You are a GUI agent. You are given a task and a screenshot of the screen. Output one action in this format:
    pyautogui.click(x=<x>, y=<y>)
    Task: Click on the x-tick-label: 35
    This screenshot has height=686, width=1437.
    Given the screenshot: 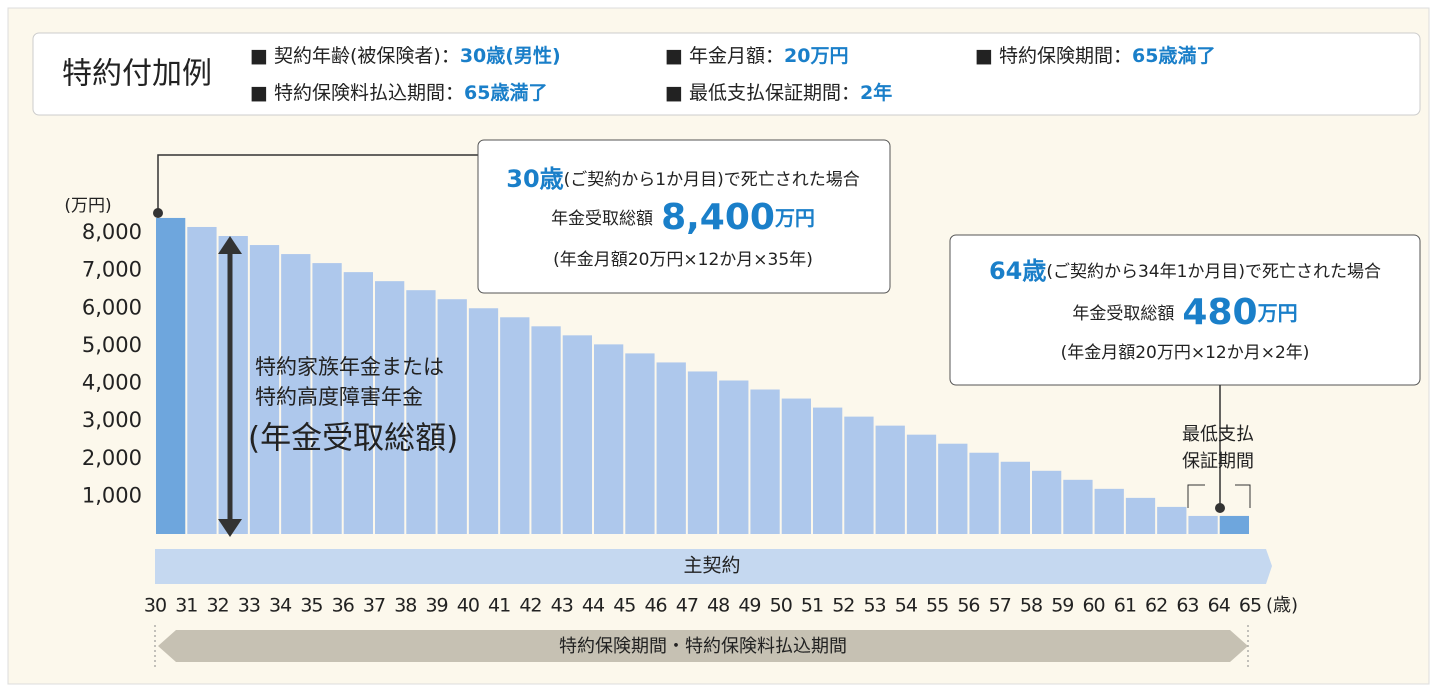 What is the action you would take?
    pyautogui.click(x=311, y=606)
    